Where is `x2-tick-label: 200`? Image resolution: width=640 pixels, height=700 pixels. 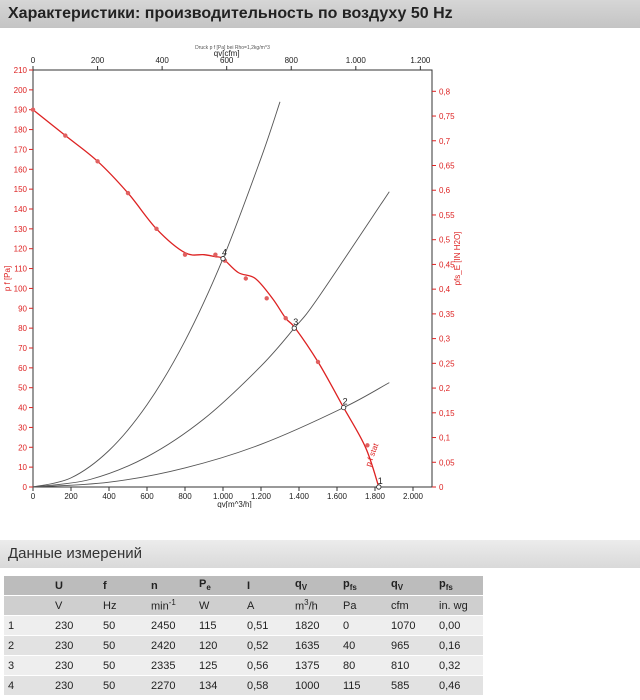 x2-tick-label: 200 is located at coordinates (98, 60).